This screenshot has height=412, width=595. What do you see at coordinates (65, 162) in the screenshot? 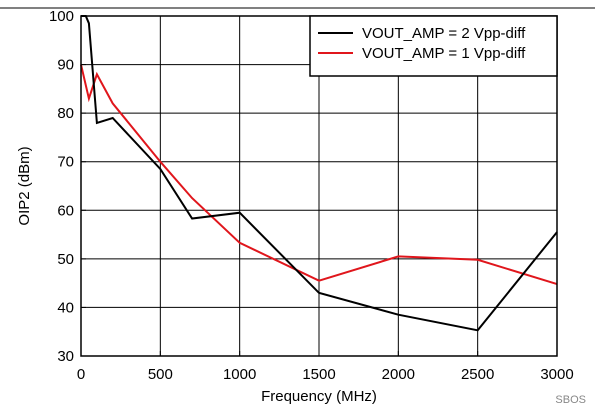
I see `y-tick-label: 70` at bounding box center [65, 162].